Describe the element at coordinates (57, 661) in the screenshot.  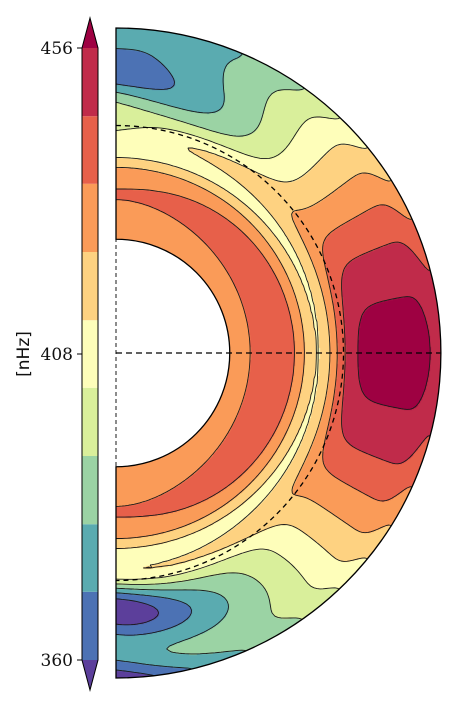
I see `colorbar-tick-label: 360` at that location.